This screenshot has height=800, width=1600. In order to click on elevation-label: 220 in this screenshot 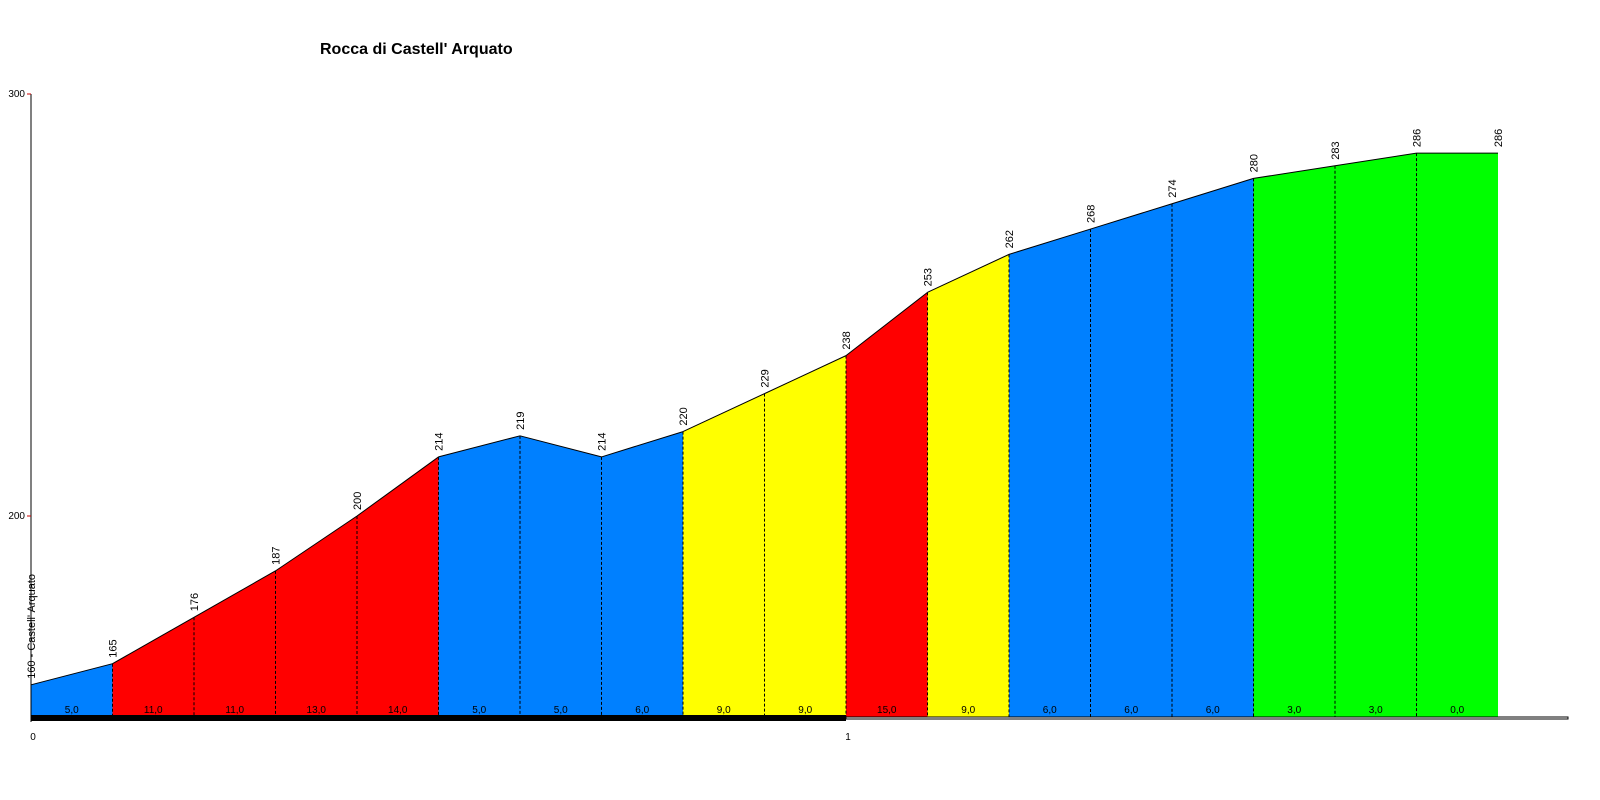, I will do `click(684, 416)`.